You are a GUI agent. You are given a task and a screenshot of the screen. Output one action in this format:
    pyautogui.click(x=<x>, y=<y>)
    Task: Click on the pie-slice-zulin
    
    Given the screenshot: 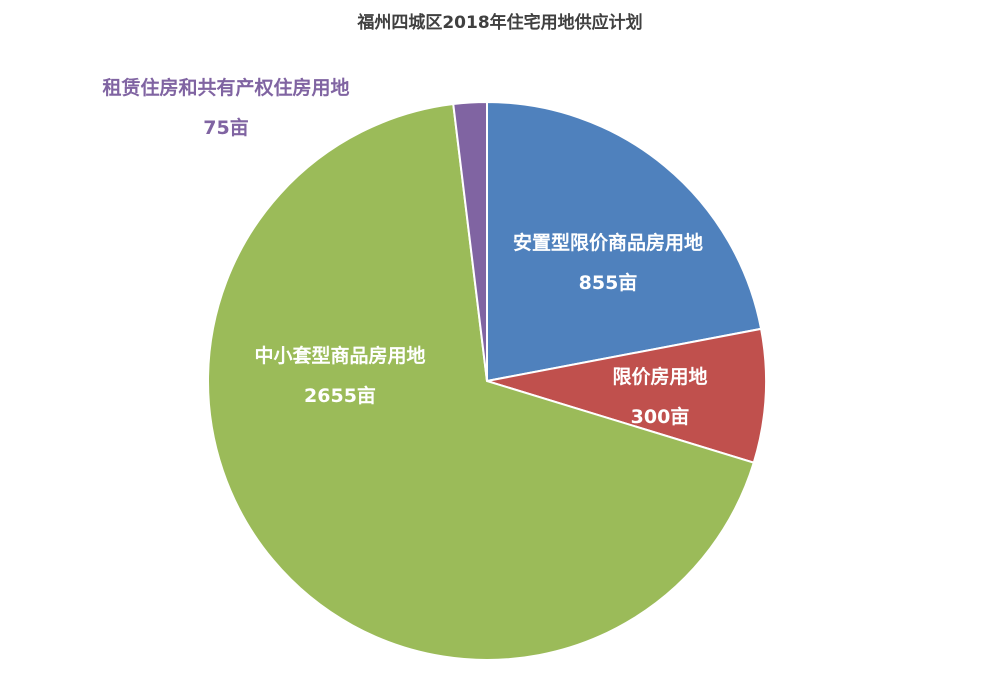 What is the action you would take?
    pyautogui.click(x=470, y=241)
    